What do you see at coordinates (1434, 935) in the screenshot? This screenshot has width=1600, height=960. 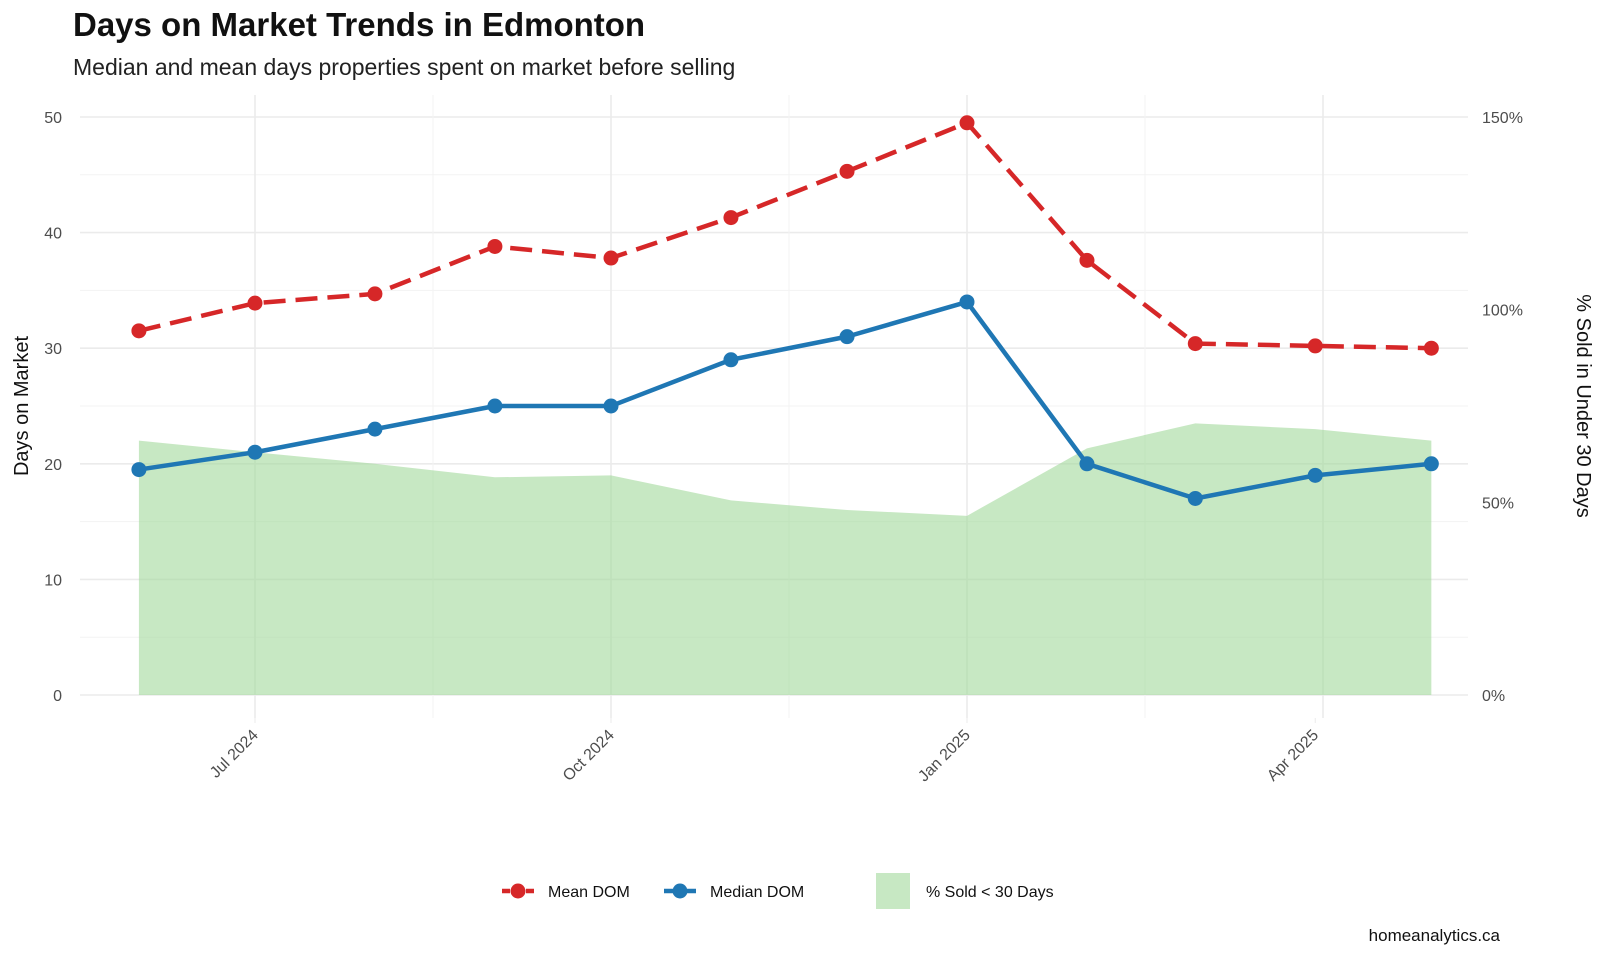 I see `chart-caption: homeanalytics.ca` at bounding box center [1434, 935].